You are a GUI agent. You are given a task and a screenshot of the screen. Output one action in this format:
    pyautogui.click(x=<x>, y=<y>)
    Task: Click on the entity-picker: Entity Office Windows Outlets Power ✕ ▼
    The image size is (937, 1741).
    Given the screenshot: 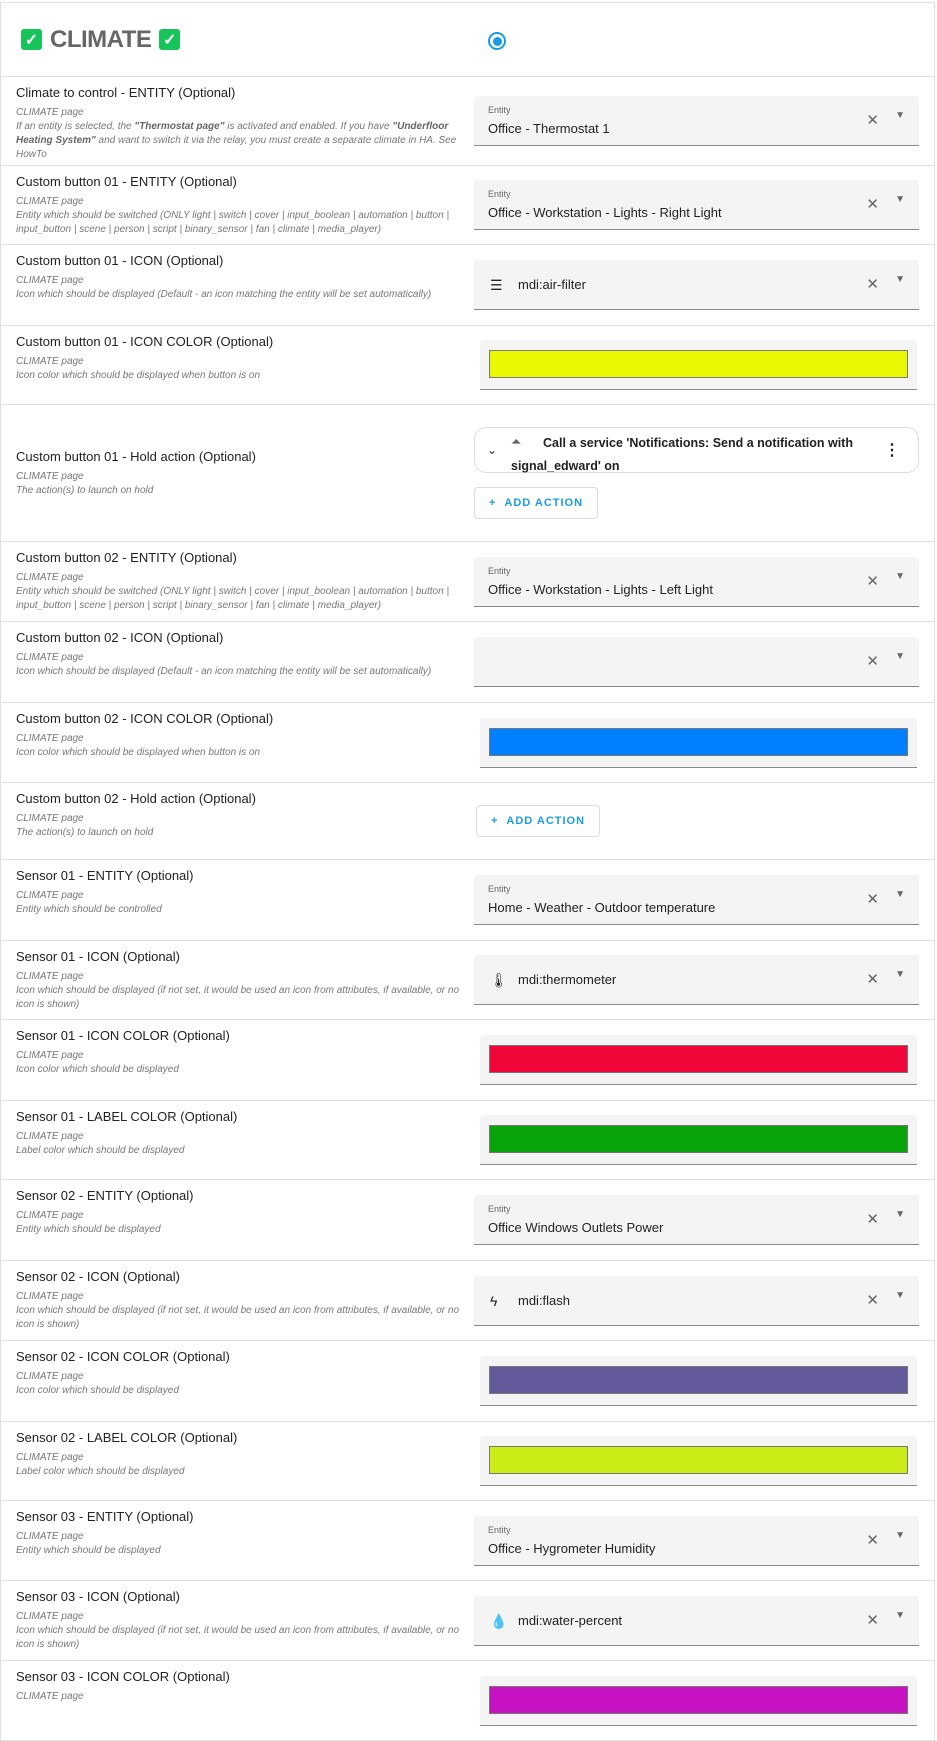 What is the action you would take?
    pyautogui.click(x=696, y=1220)
    